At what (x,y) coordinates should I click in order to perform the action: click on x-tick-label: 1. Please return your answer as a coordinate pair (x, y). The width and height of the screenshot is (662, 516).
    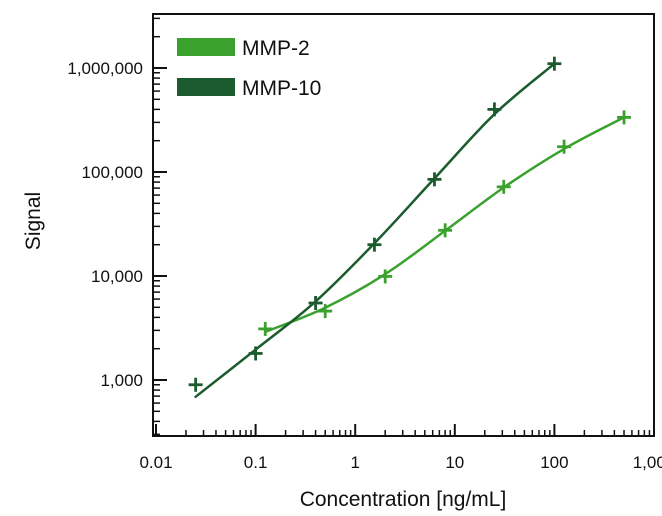
    Looking at the image, I should click on (354, 462).